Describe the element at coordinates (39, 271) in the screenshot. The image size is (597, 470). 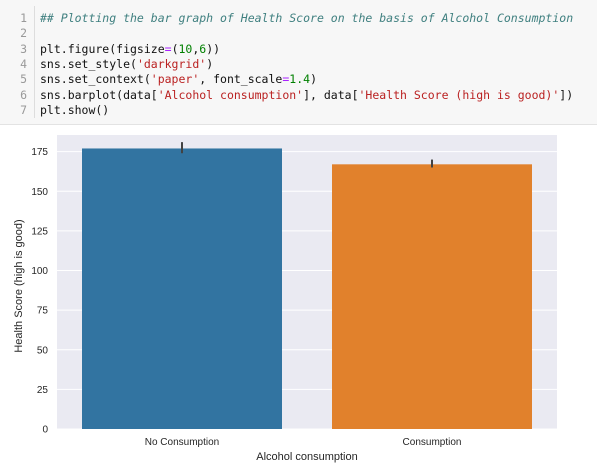
I see `y-tick-label: 100` at that location.